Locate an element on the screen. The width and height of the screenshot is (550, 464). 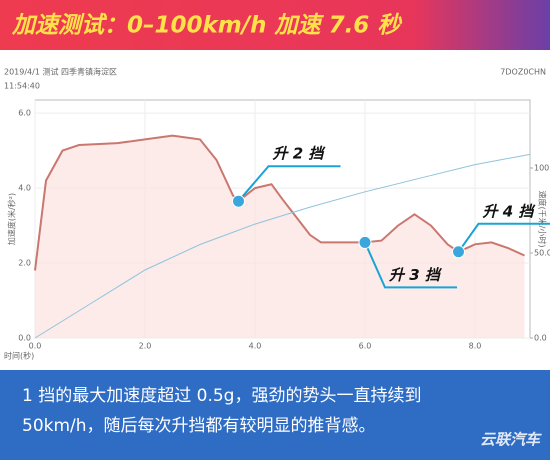
shift-label: 升 4 挡 is located at coordinates (509, 211).